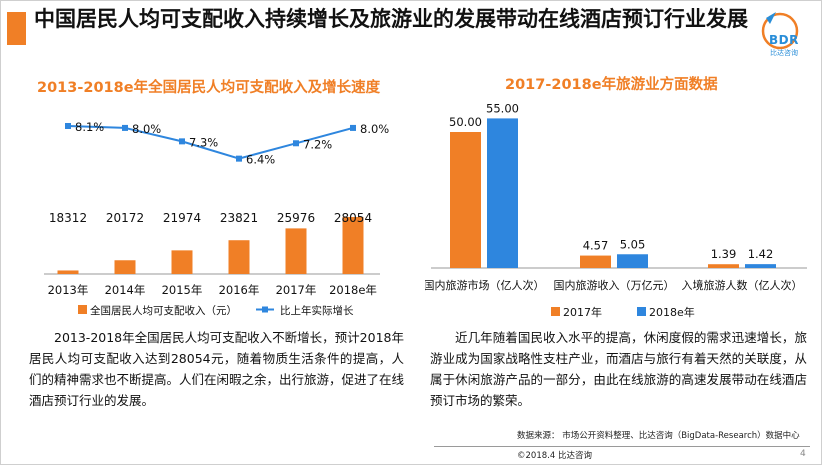 The image size is (822, 465). What do you see at coordinates (391, 19) in the screenshot?
I see `page-title: 中国居民人均可支配收入持续增长及旅游业的发展带动在线酒店预订行业发展` at bounding box center [391, 19].